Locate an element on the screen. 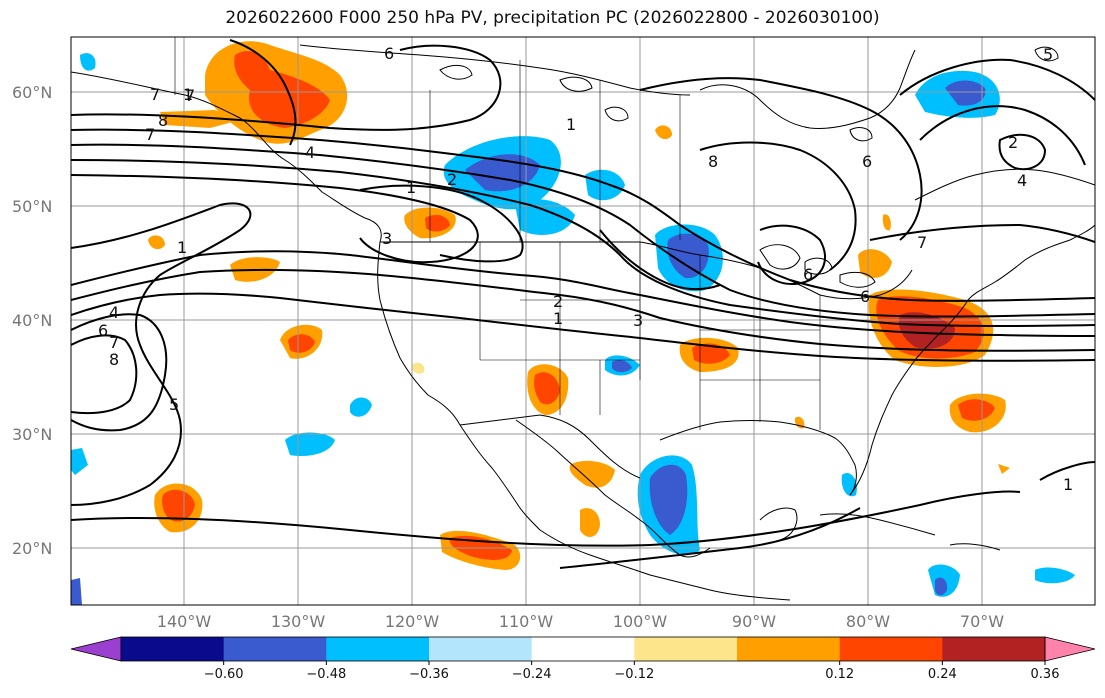  coastline-labrador is located at coordinates (1004, 184).